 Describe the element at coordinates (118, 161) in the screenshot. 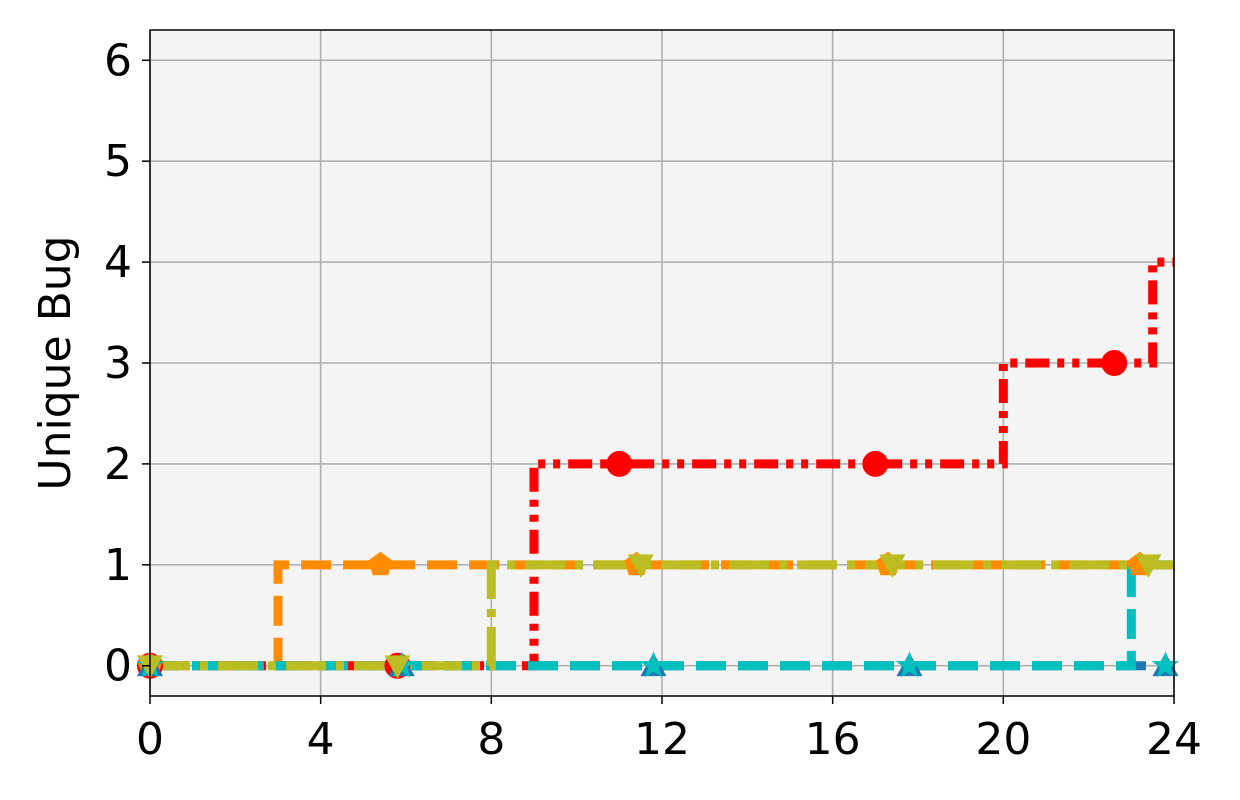

I see `y-tick-label: 5` at that location.